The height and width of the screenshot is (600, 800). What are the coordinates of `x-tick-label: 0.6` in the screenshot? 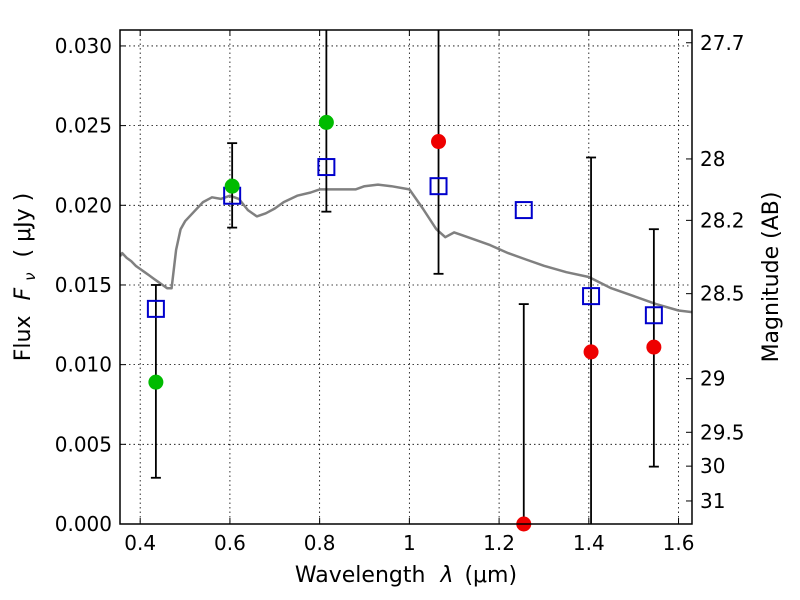 It's located at (230, 543).